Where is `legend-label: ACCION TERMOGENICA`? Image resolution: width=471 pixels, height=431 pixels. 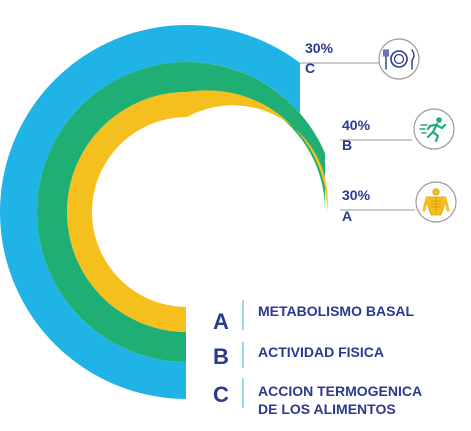
legend-label: ACCION TERMOGENICA is located at coordinates (340, 391).